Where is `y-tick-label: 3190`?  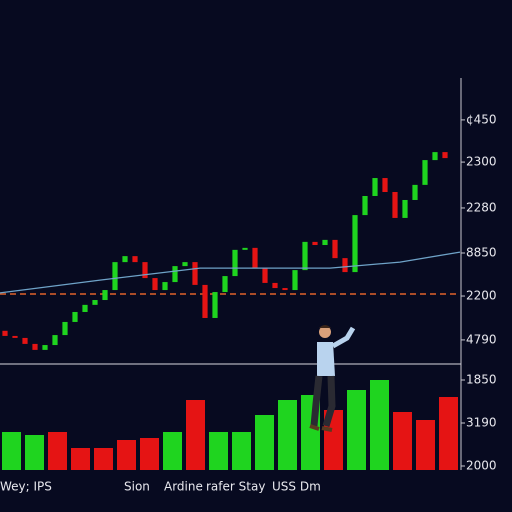
y-tick-label: 3190 is located at coordinates (481, 423).